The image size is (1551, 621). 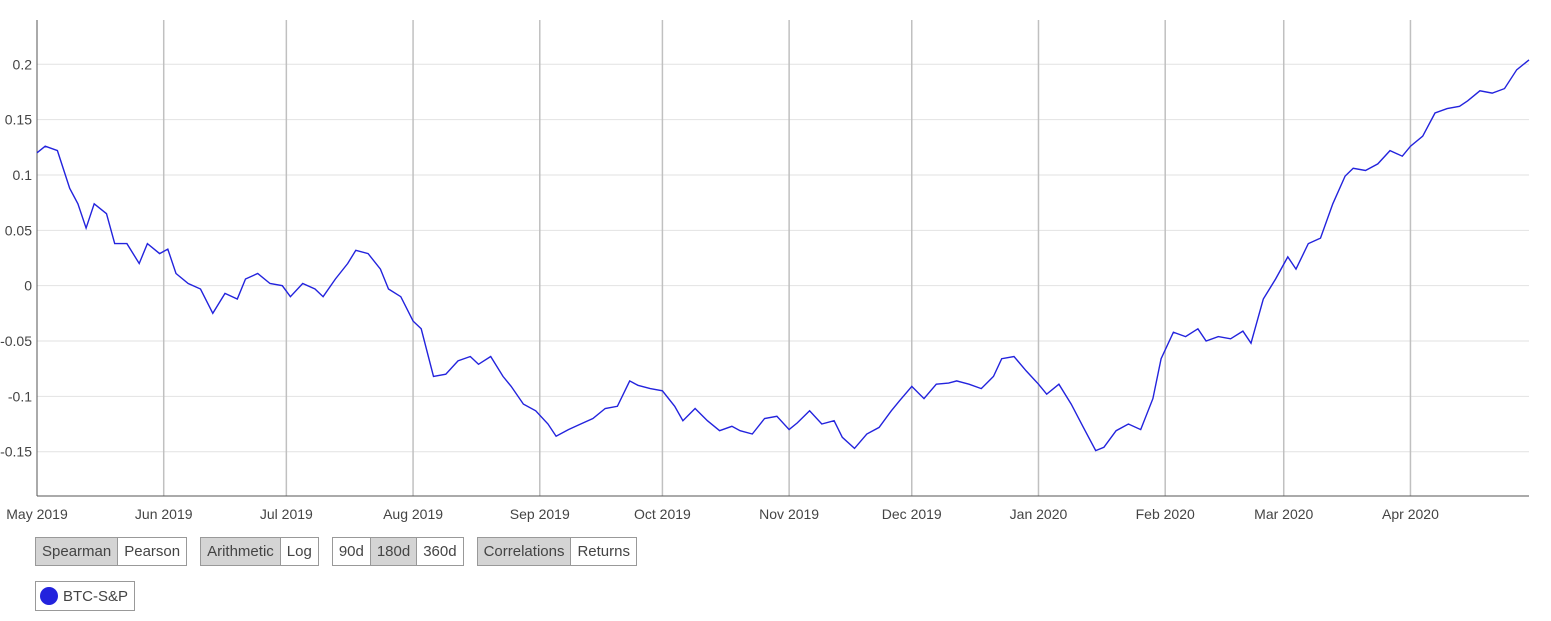 I want to click on button-group: Correlations Returns, so click(x=556, y=551).